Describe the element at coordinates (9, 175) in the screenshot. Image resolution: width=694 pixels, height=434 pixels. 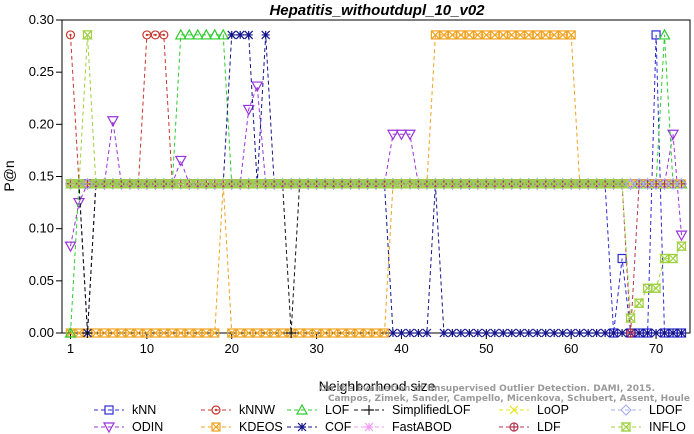
I see `y-axis-label: P@n` at that location.